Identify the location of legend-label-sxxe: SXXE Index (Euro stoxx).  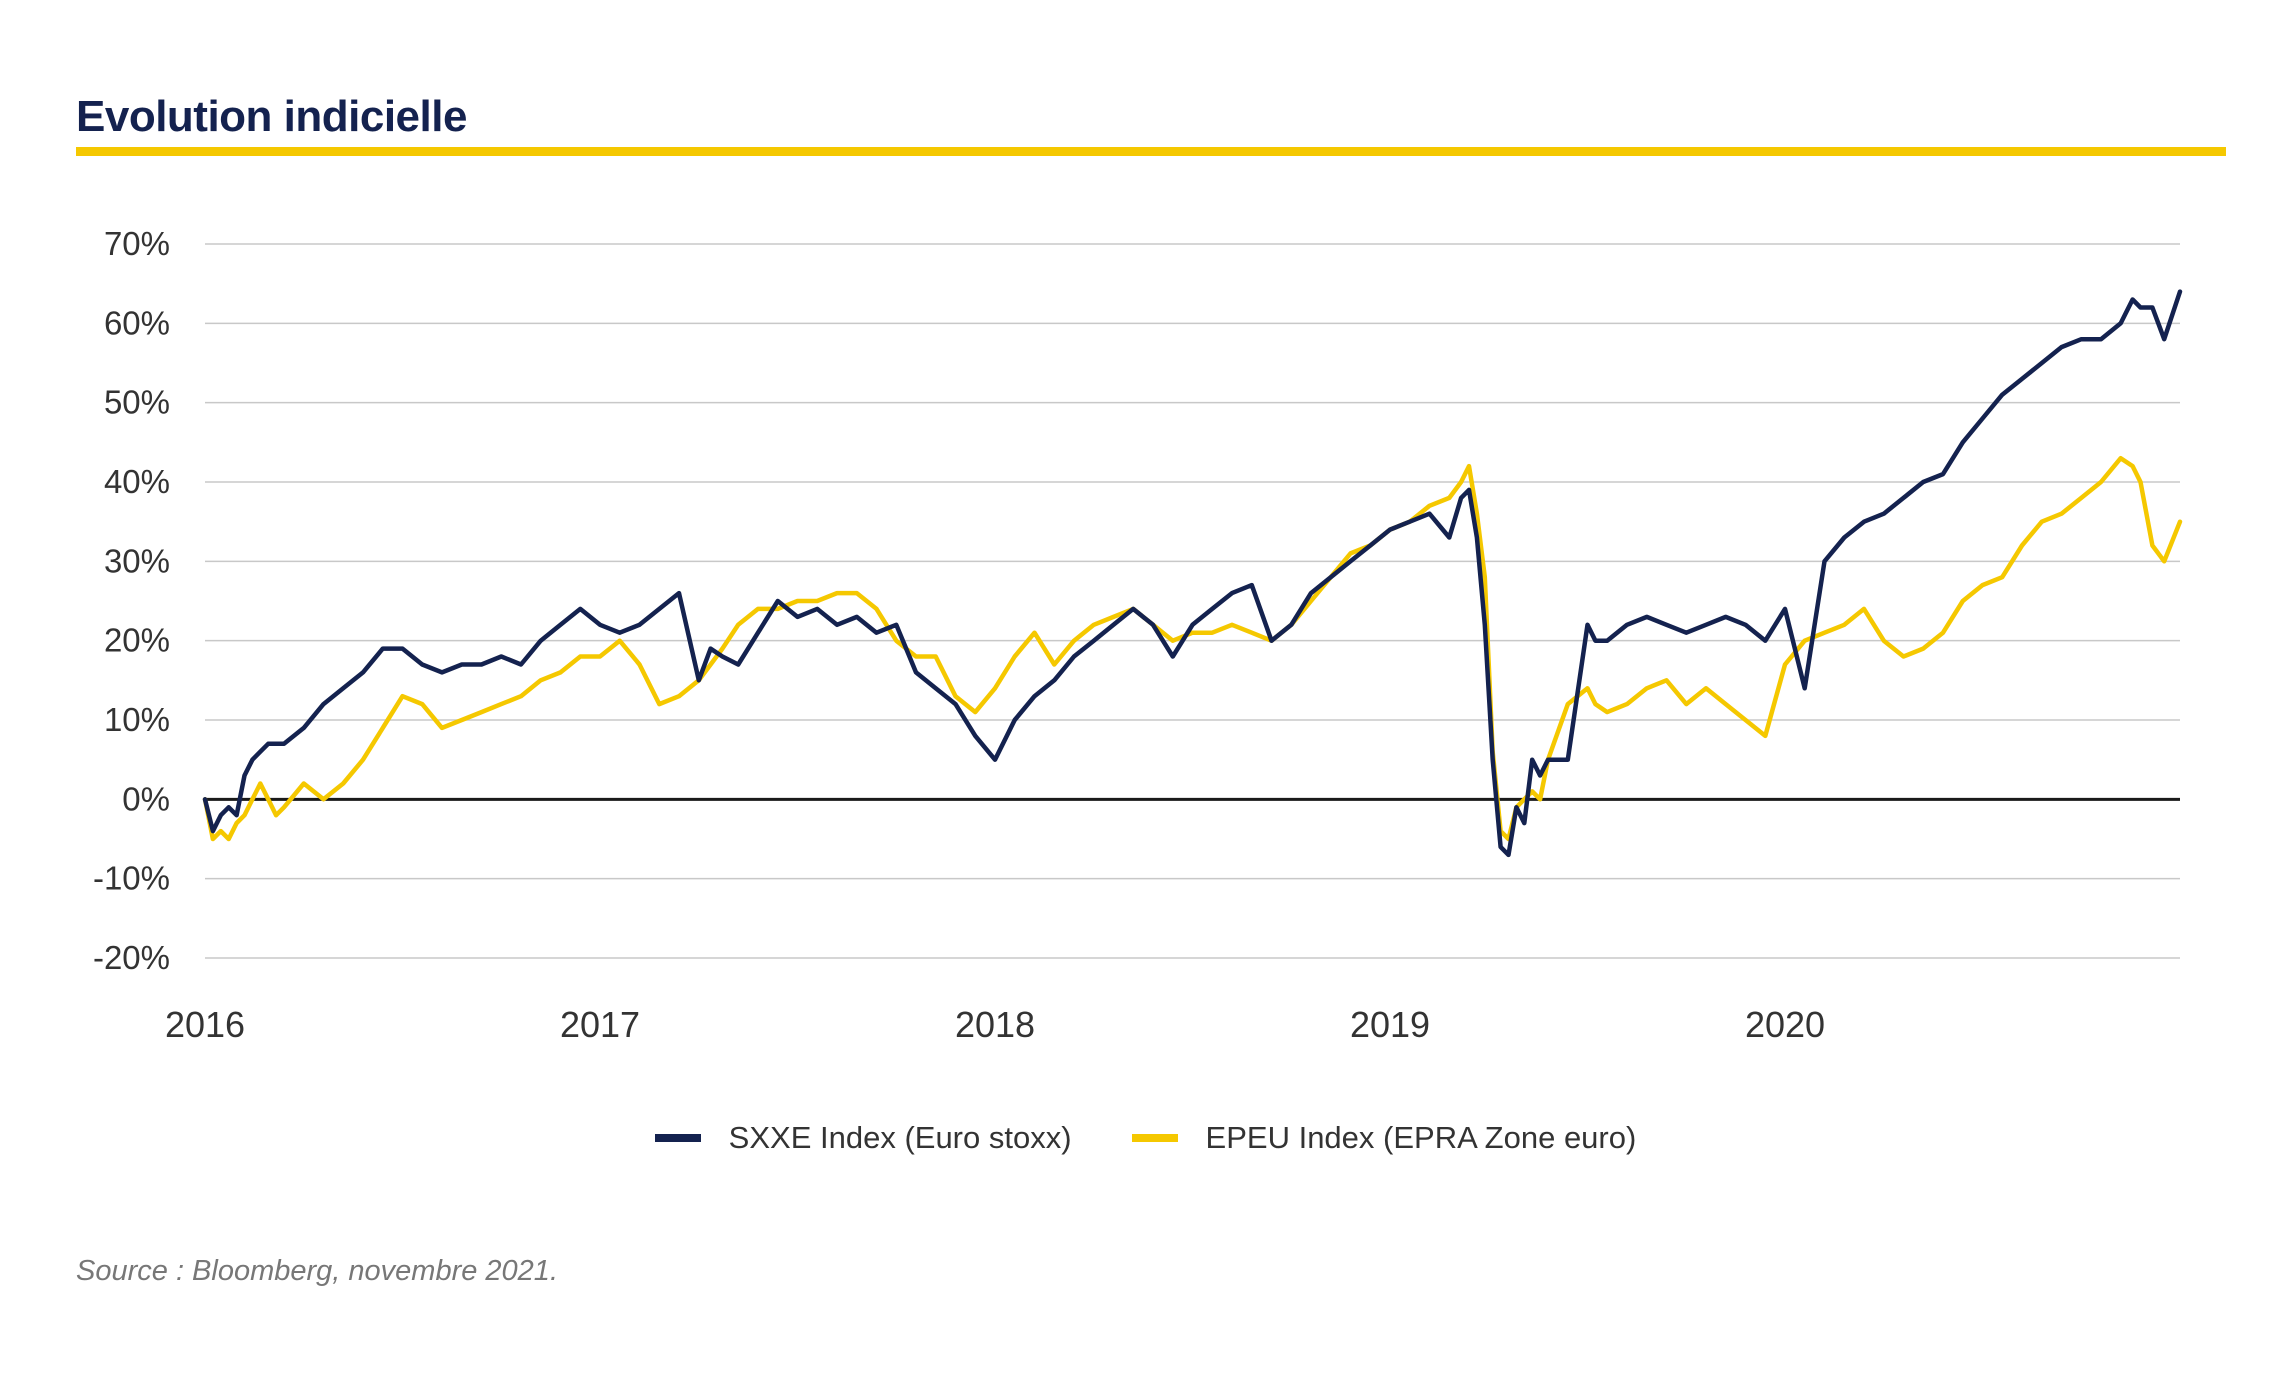
(900, 1137).